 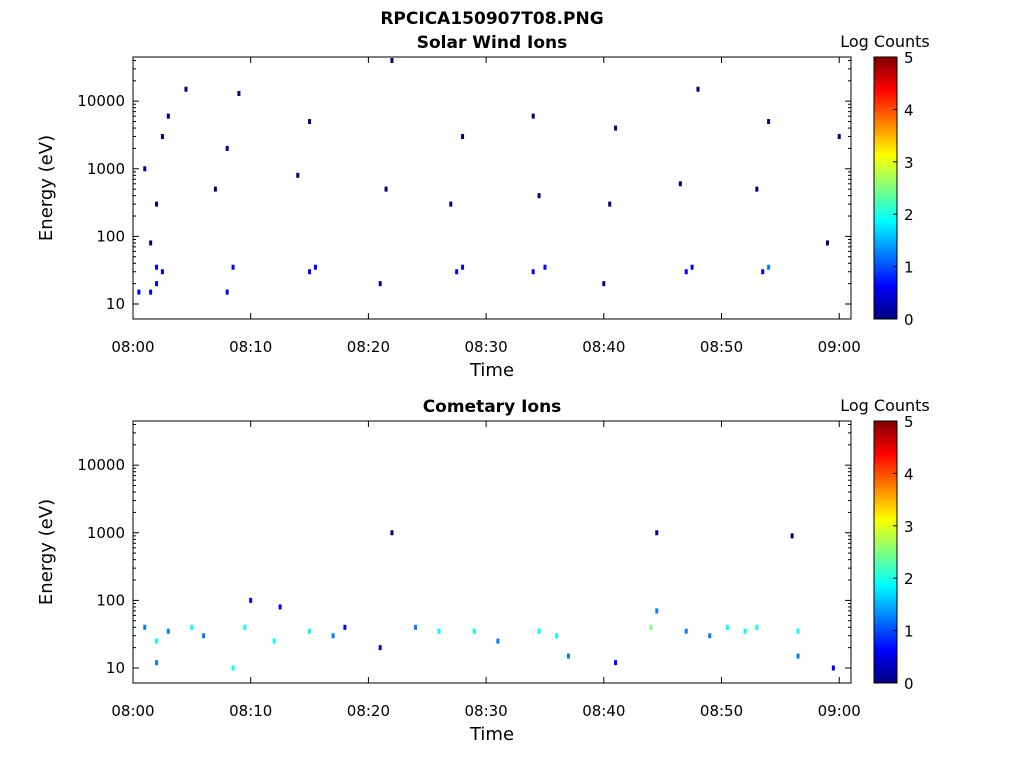 What do you see at coordinates (885, 188) in the screenshot?
I see `solar-wind-colorbar` at bounding box center [885, 188].